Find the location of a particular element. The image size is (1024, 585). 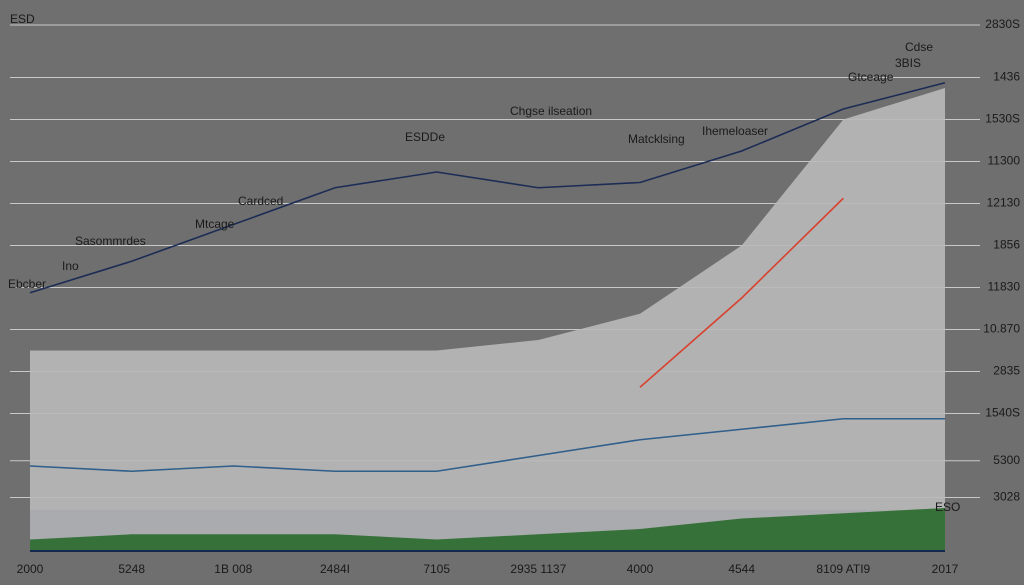

x-tick-label: 4000 is located at coordinates (640, 569).